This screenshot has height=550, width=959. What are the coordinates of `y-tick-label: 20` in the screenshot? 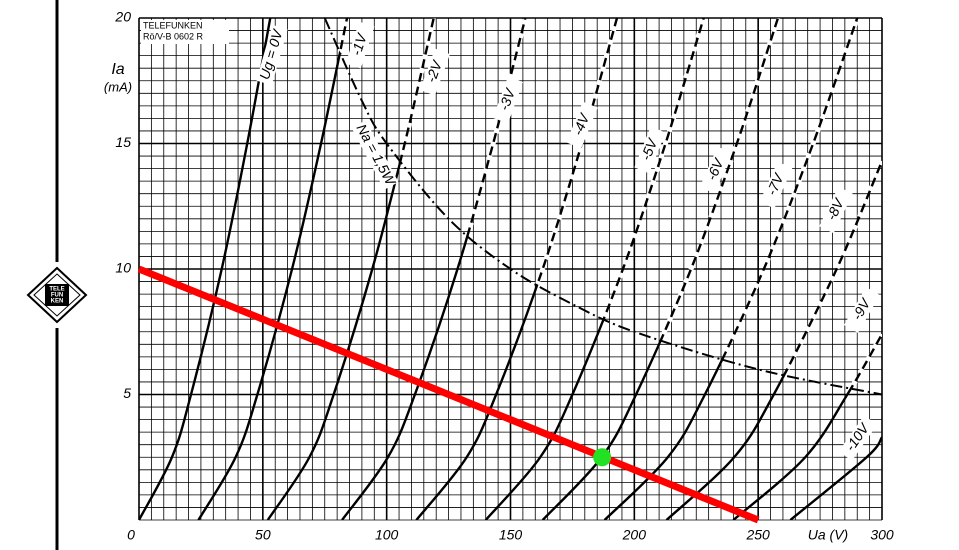 It's located at (122, 17).